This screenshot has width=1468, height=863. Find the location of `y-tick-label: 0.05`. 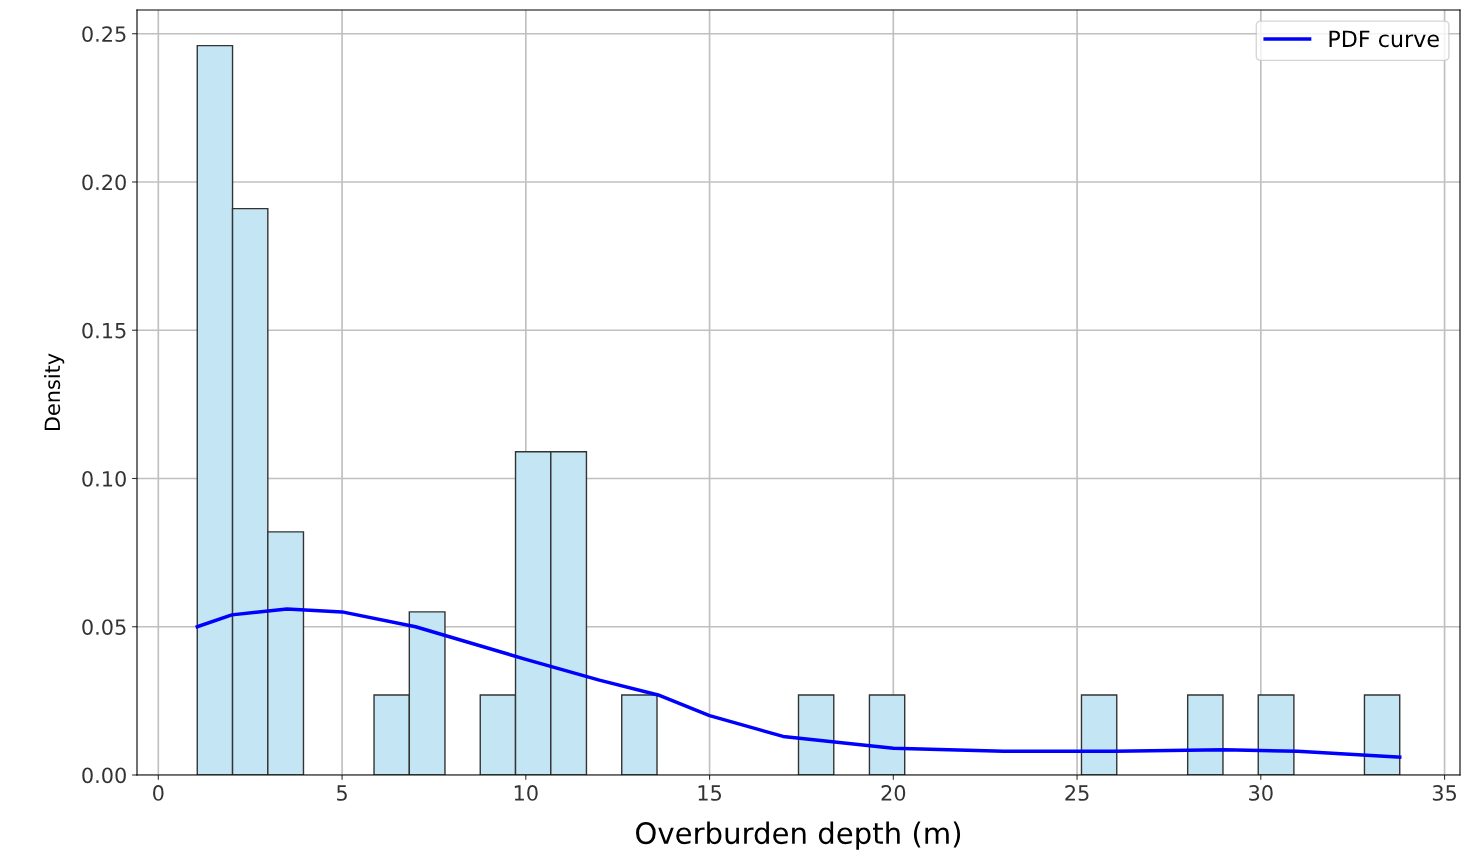

y-tick-label: 0.05 is located at coordinates (104, 627).